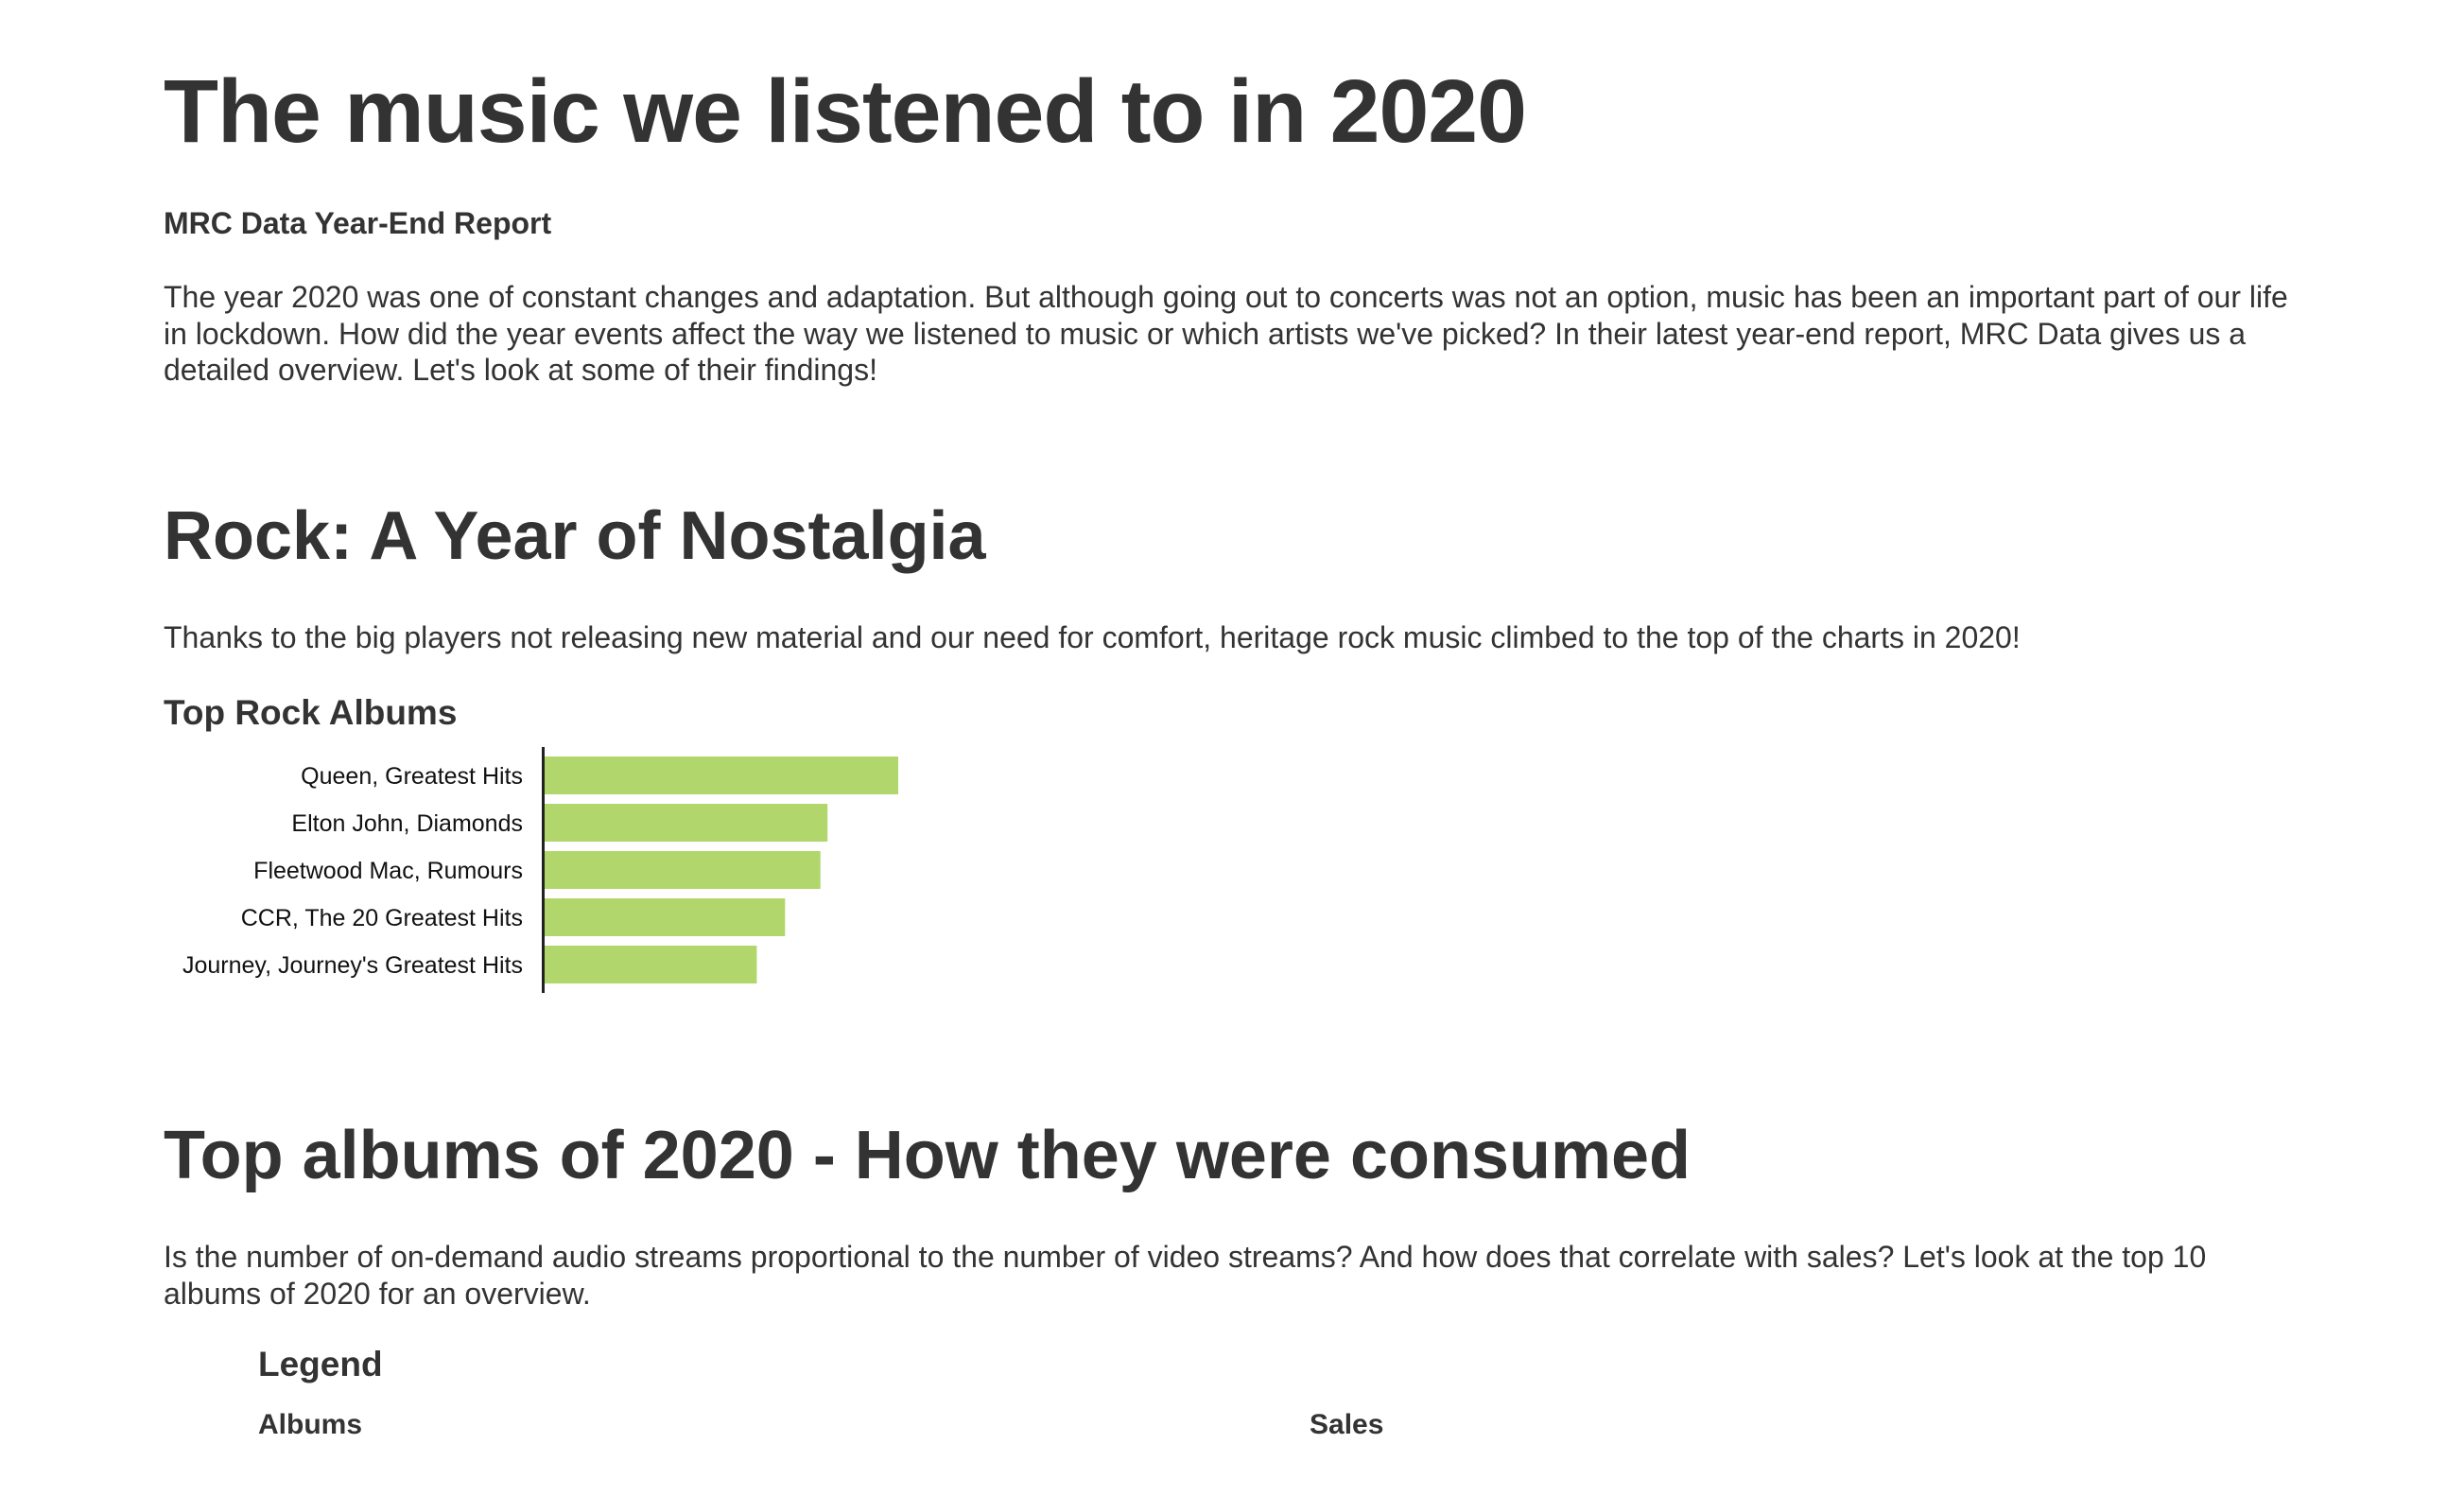 The width and height of the screenshot is (2464, 1496). Describe the element at coordinates (382, 918) in the screenshot. I see `bar-label: CCR, The 20 Greatest Hits` at that location.